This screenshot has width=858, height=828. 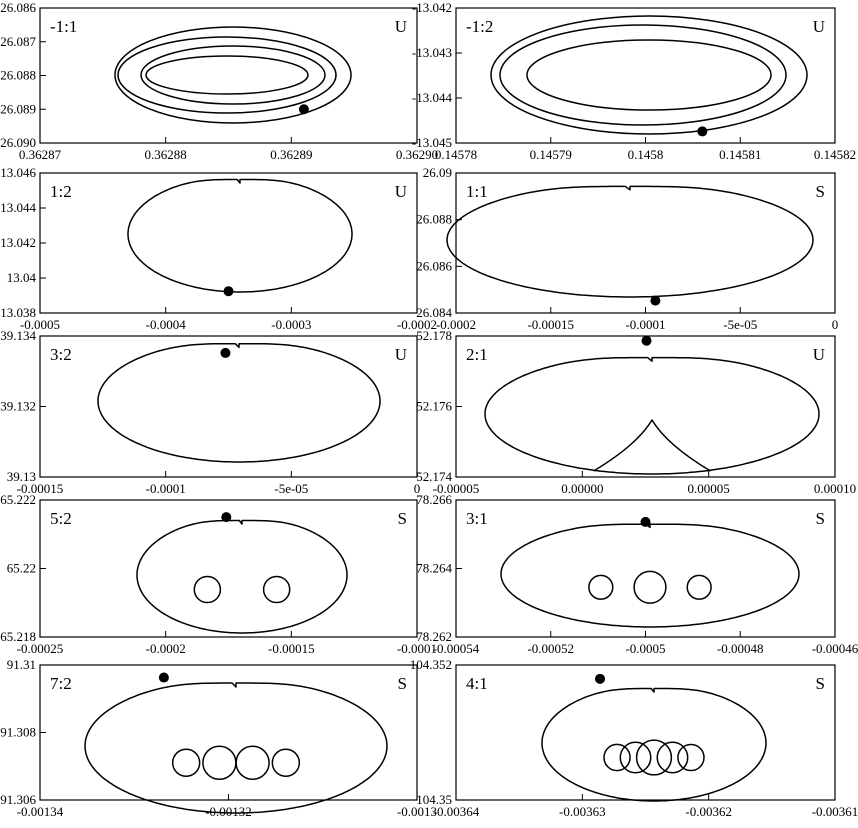 I want to click on x-tick-label: -0.00362, so click(x=708, y=811).